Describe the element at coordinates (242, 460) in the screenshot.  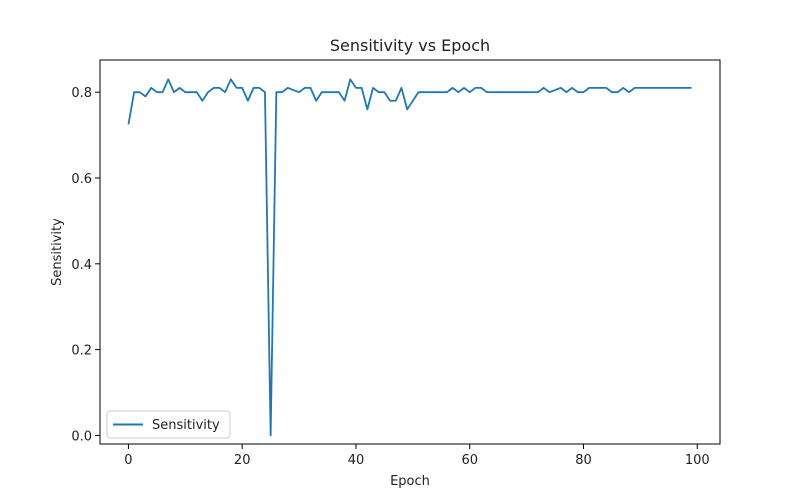
I see `x-tick-label: 20` at that location.